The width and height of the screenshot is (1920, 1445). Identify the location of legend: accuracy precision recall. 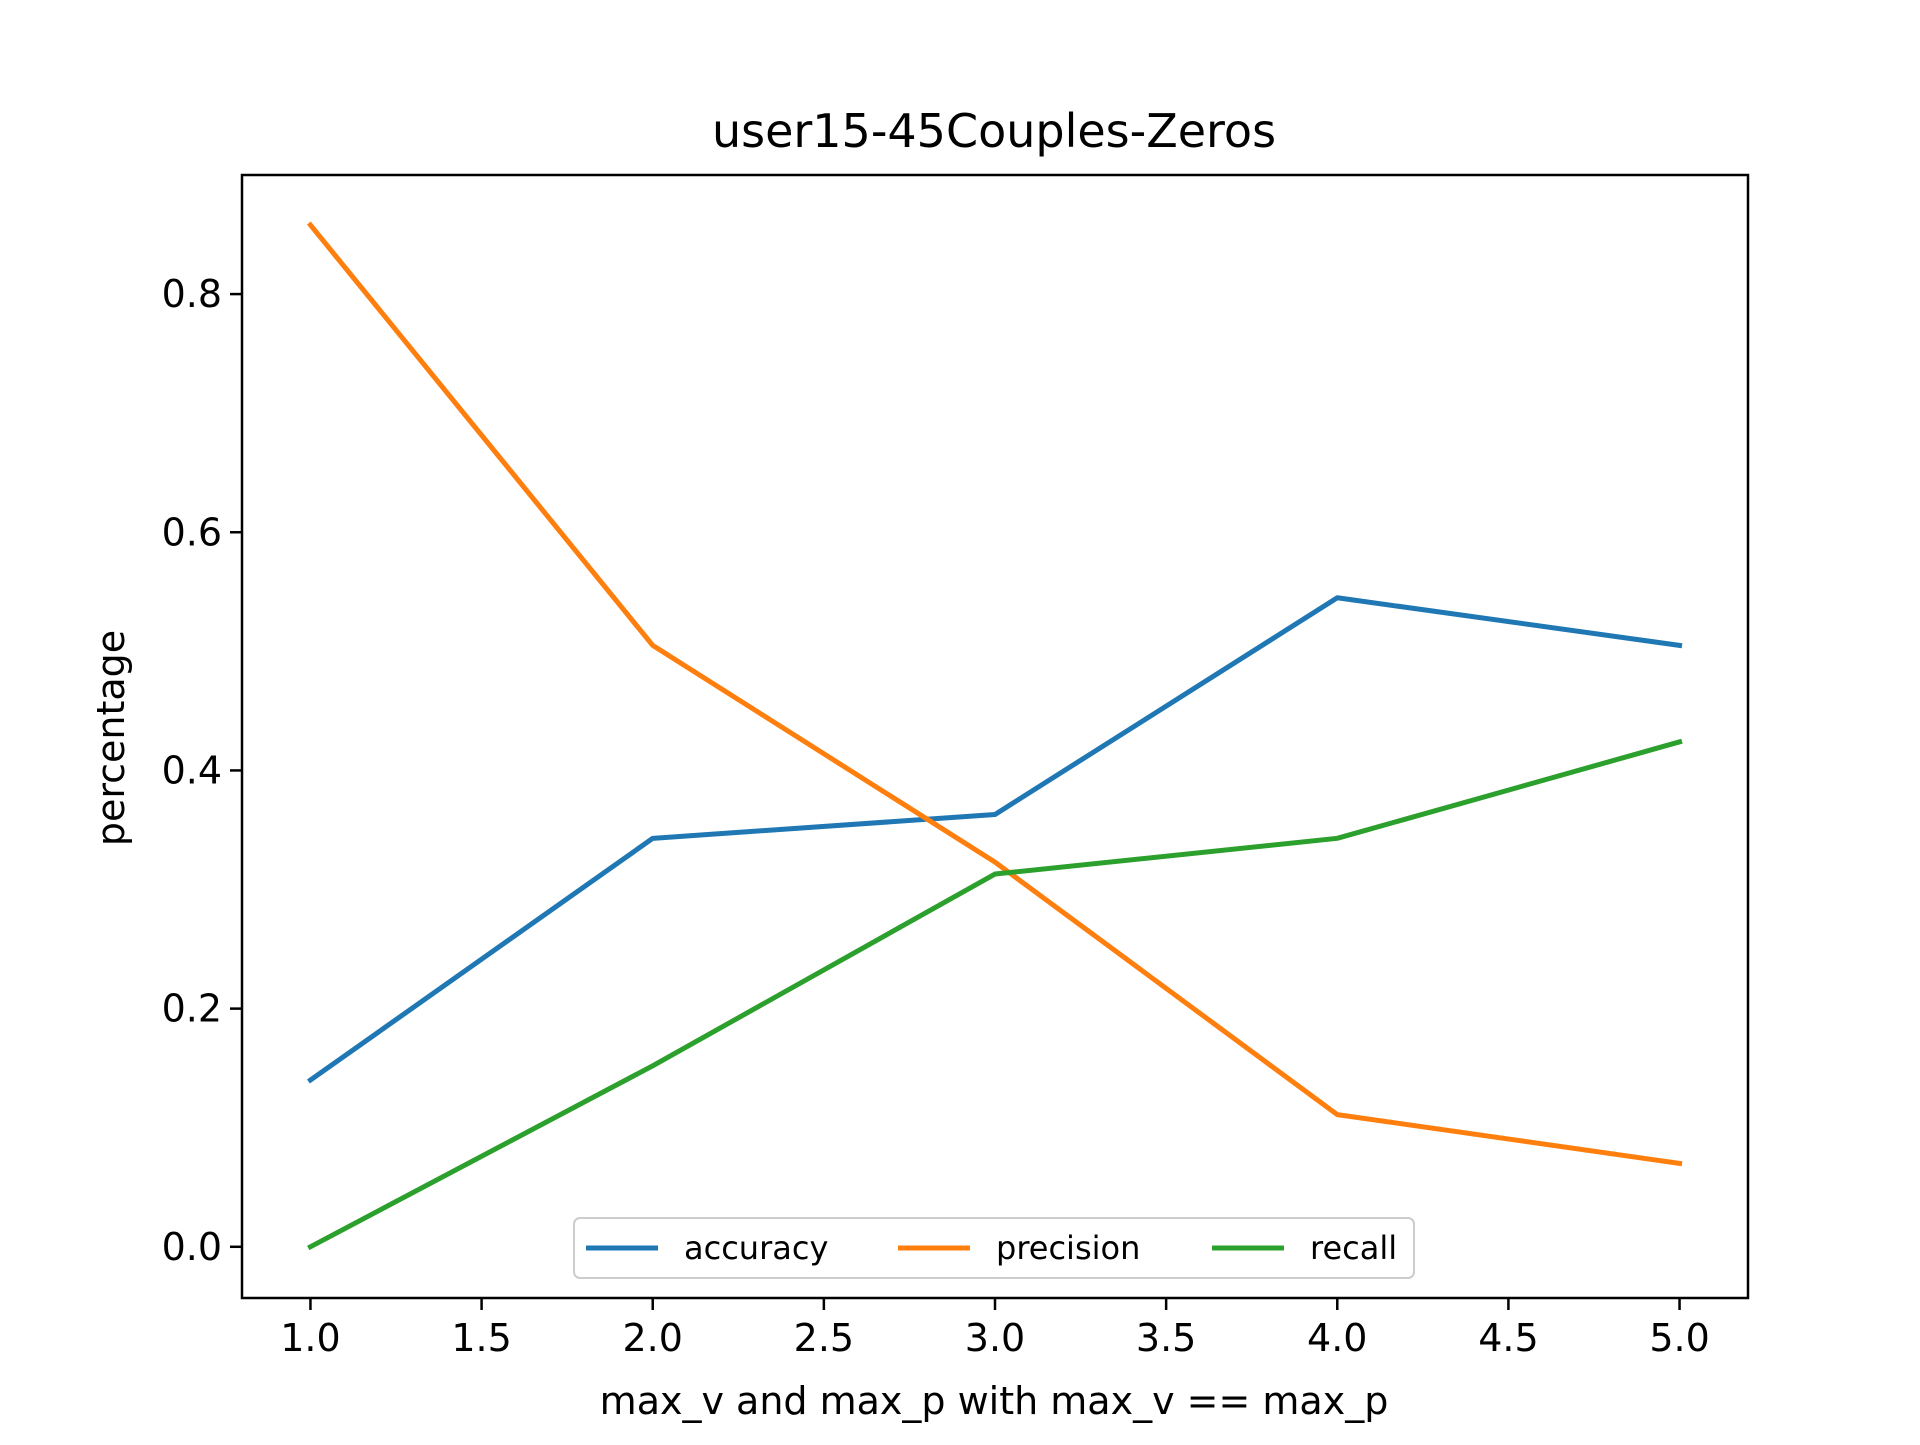
(994, 1248).